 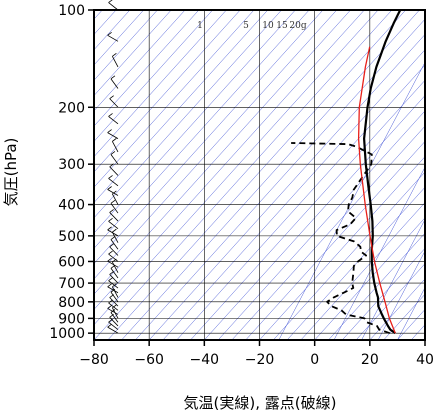 What do you see at coordinates (260, 360) in the screenshot?
I see `x-tick-label: −20` at bounding box center [260, 360].